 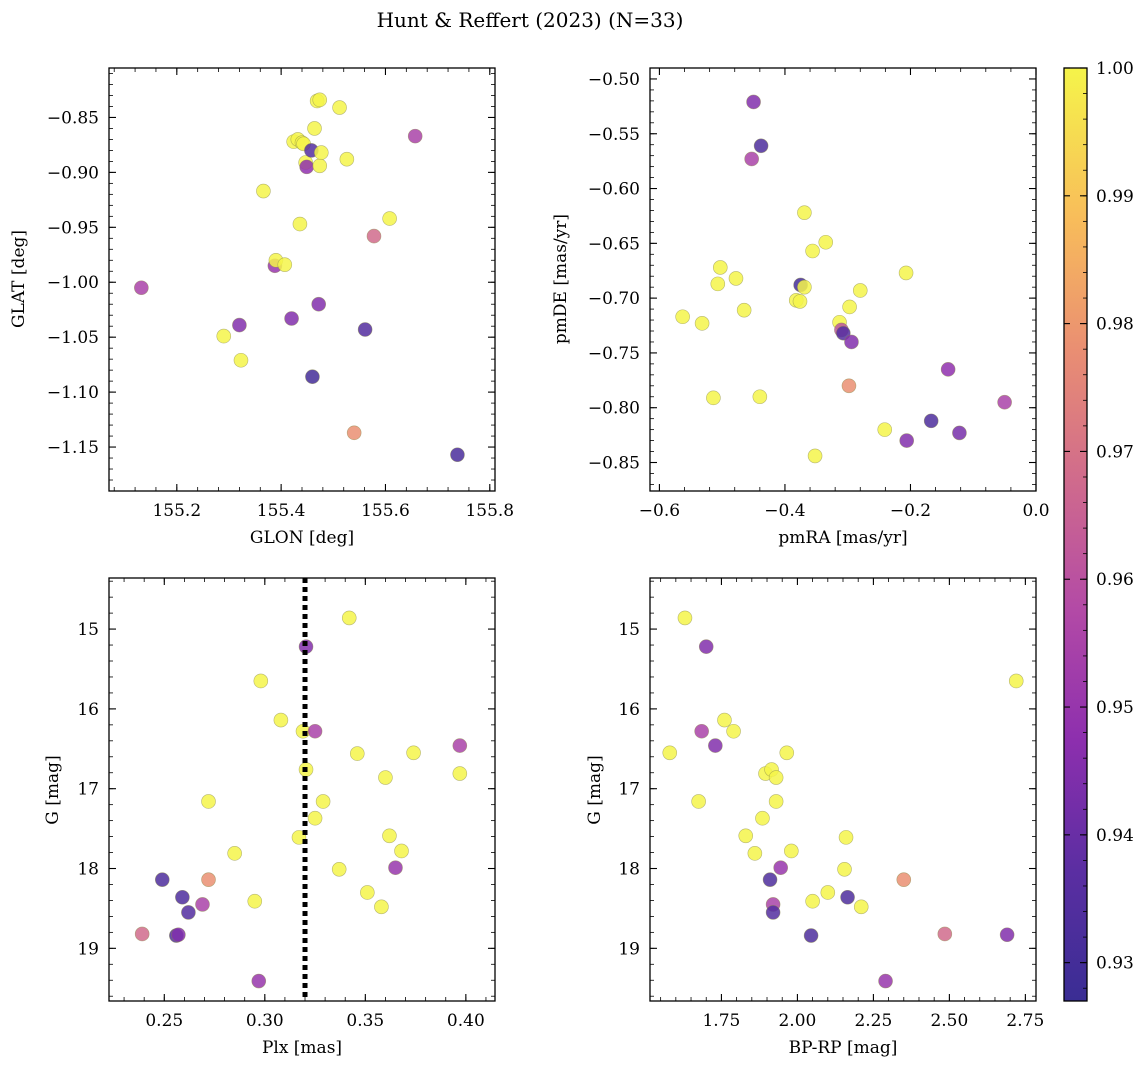 What do you see at coordinates (1115, 580) in the screenshot?
I see `colorbar-tick-label: 0.96` at bounding box center [1115, 580].